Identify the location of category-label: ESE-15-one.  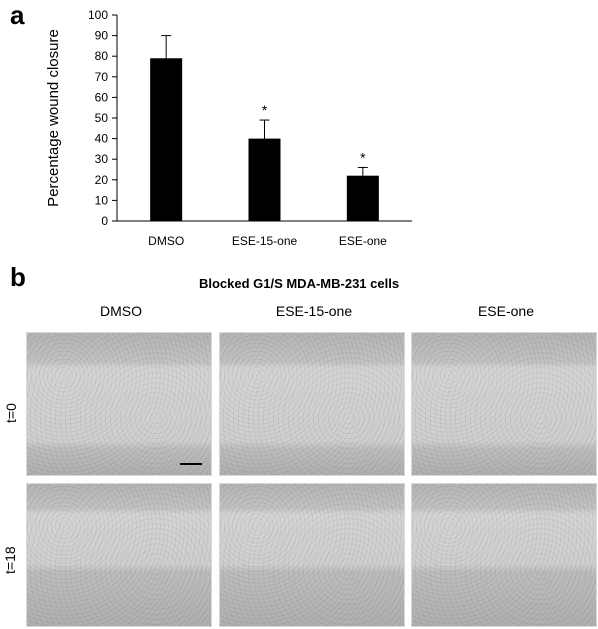
(265, 241).